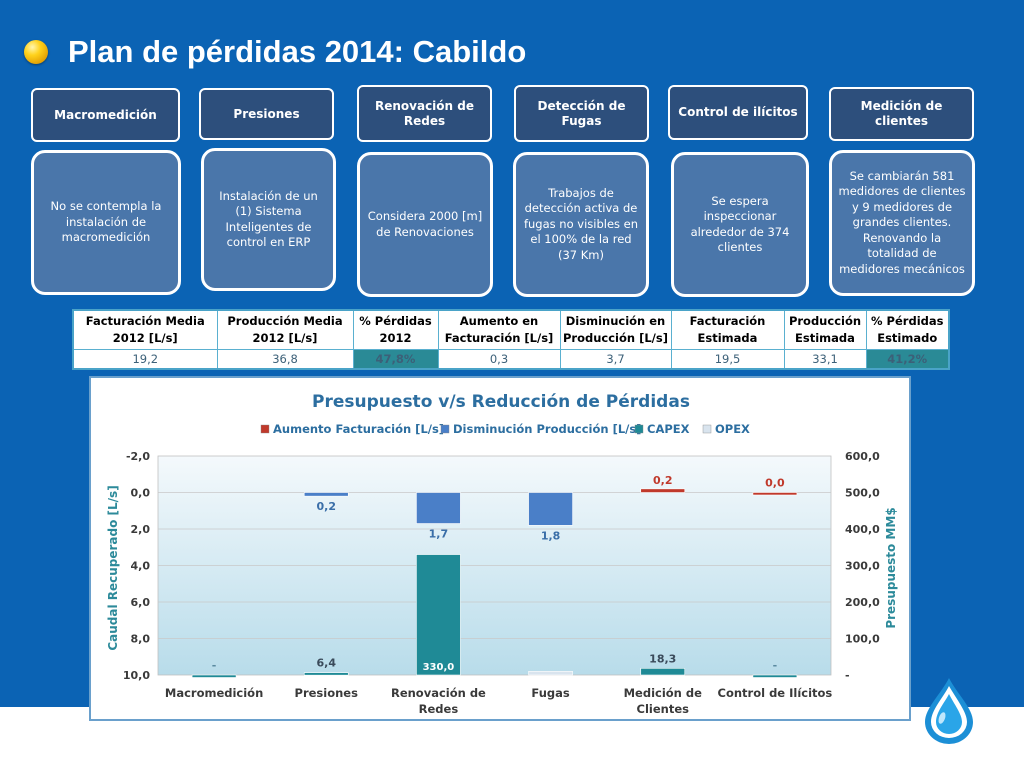 This screenshot has height=768, width=1024. I want to click on y-left-tick-label: -2,0, so click(138, 456).